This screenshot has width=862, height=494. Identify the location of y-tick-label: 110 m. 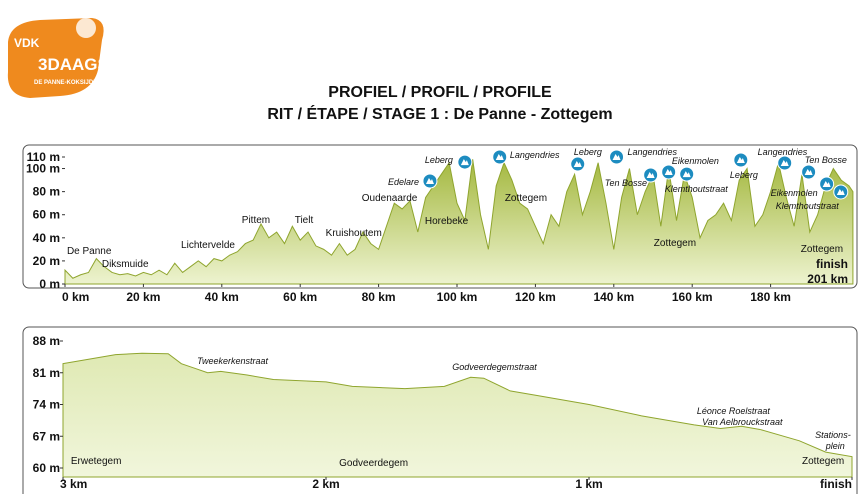
(43, 157).